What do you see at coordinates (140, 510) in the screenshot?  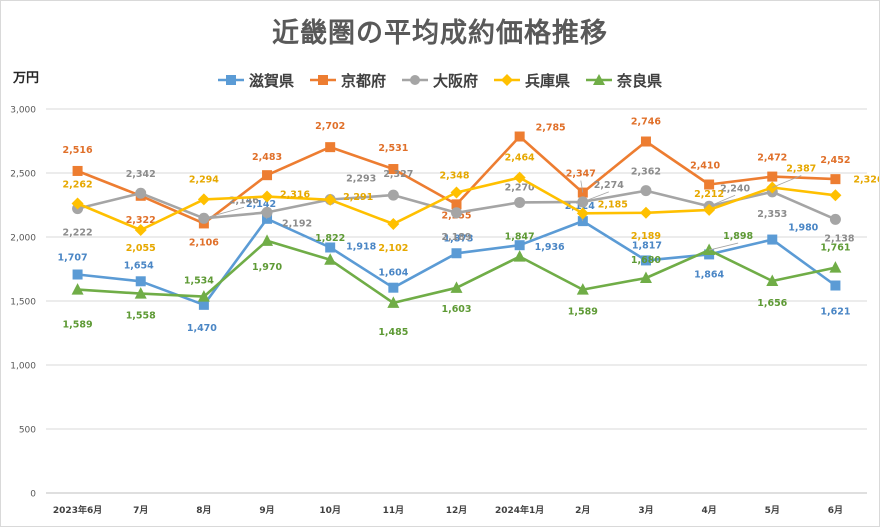 I see `x-tick-label: 7月` at bounding box center [140, 510].